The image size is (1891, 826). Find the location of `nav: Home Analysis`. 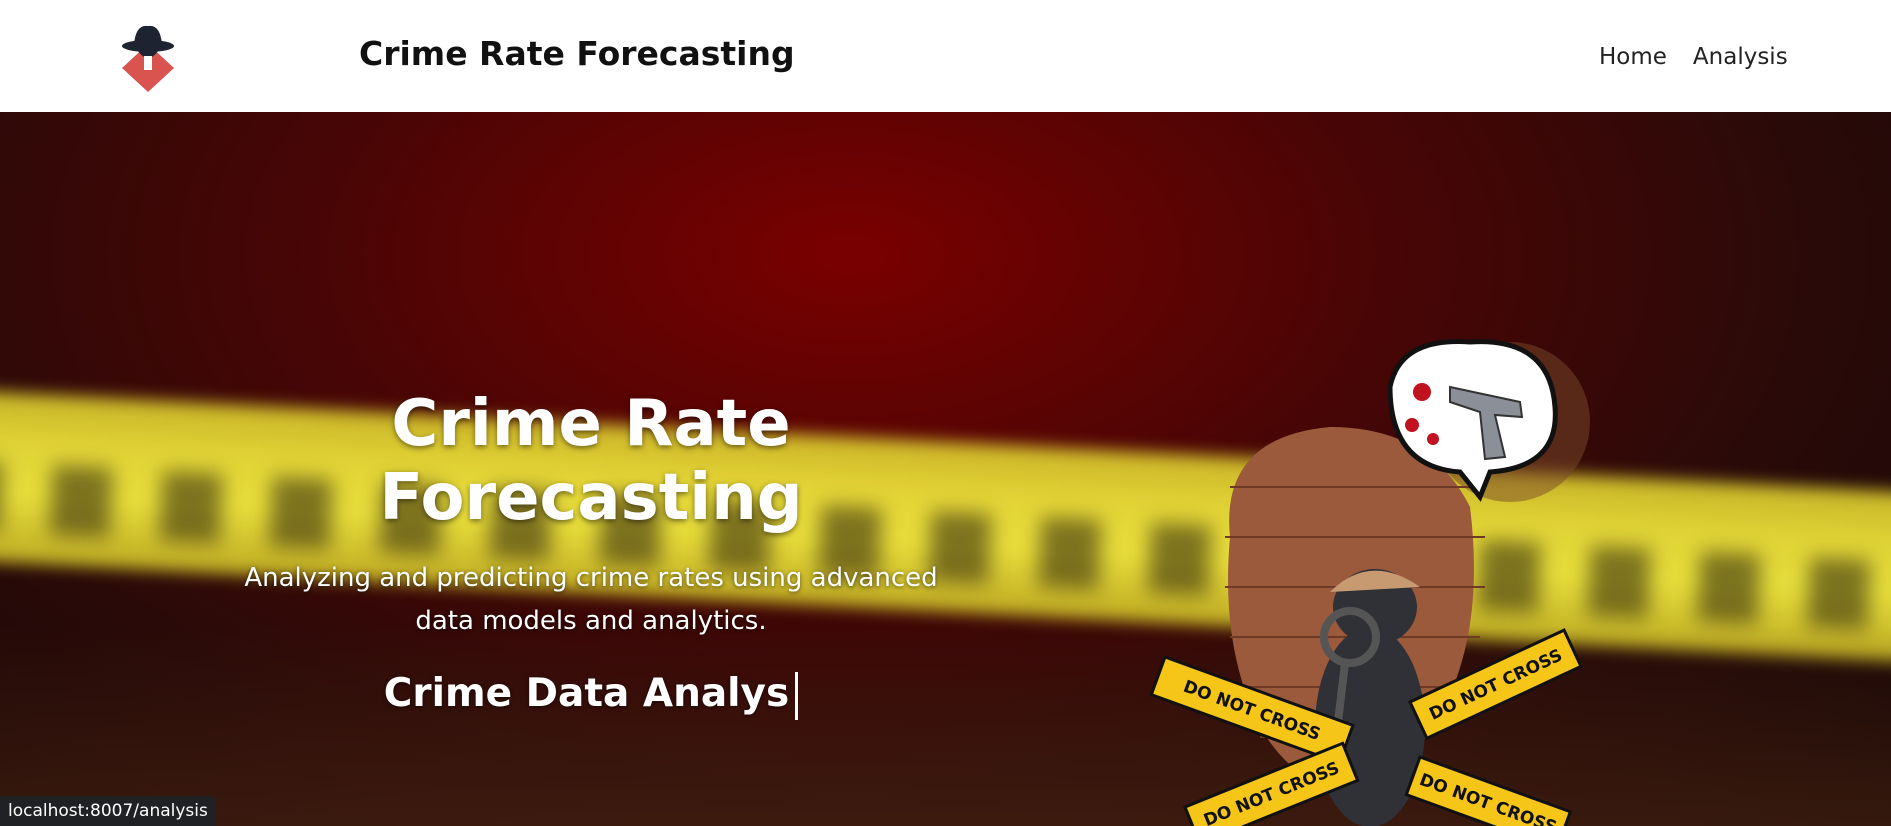

nav: Home Analysis is located at coordinates (1693, 57).